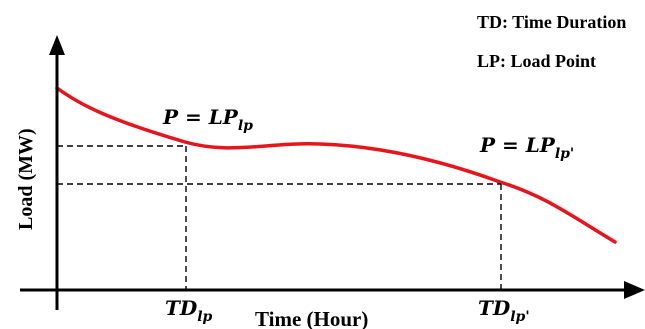  What do you see at coordinates (634, 290) in the screenshot?
I see `arrow-right-icon` at bounding box center [634, 290].